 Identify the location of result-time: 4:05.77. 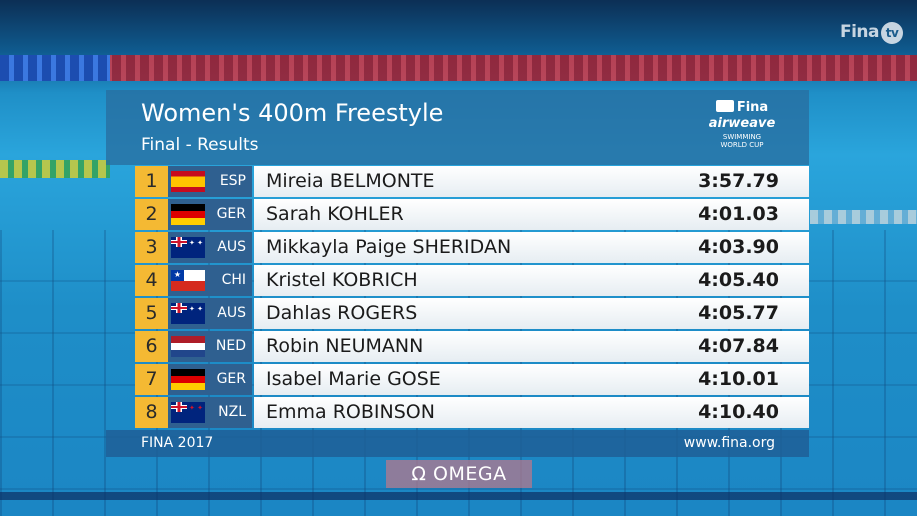
(738, 313).